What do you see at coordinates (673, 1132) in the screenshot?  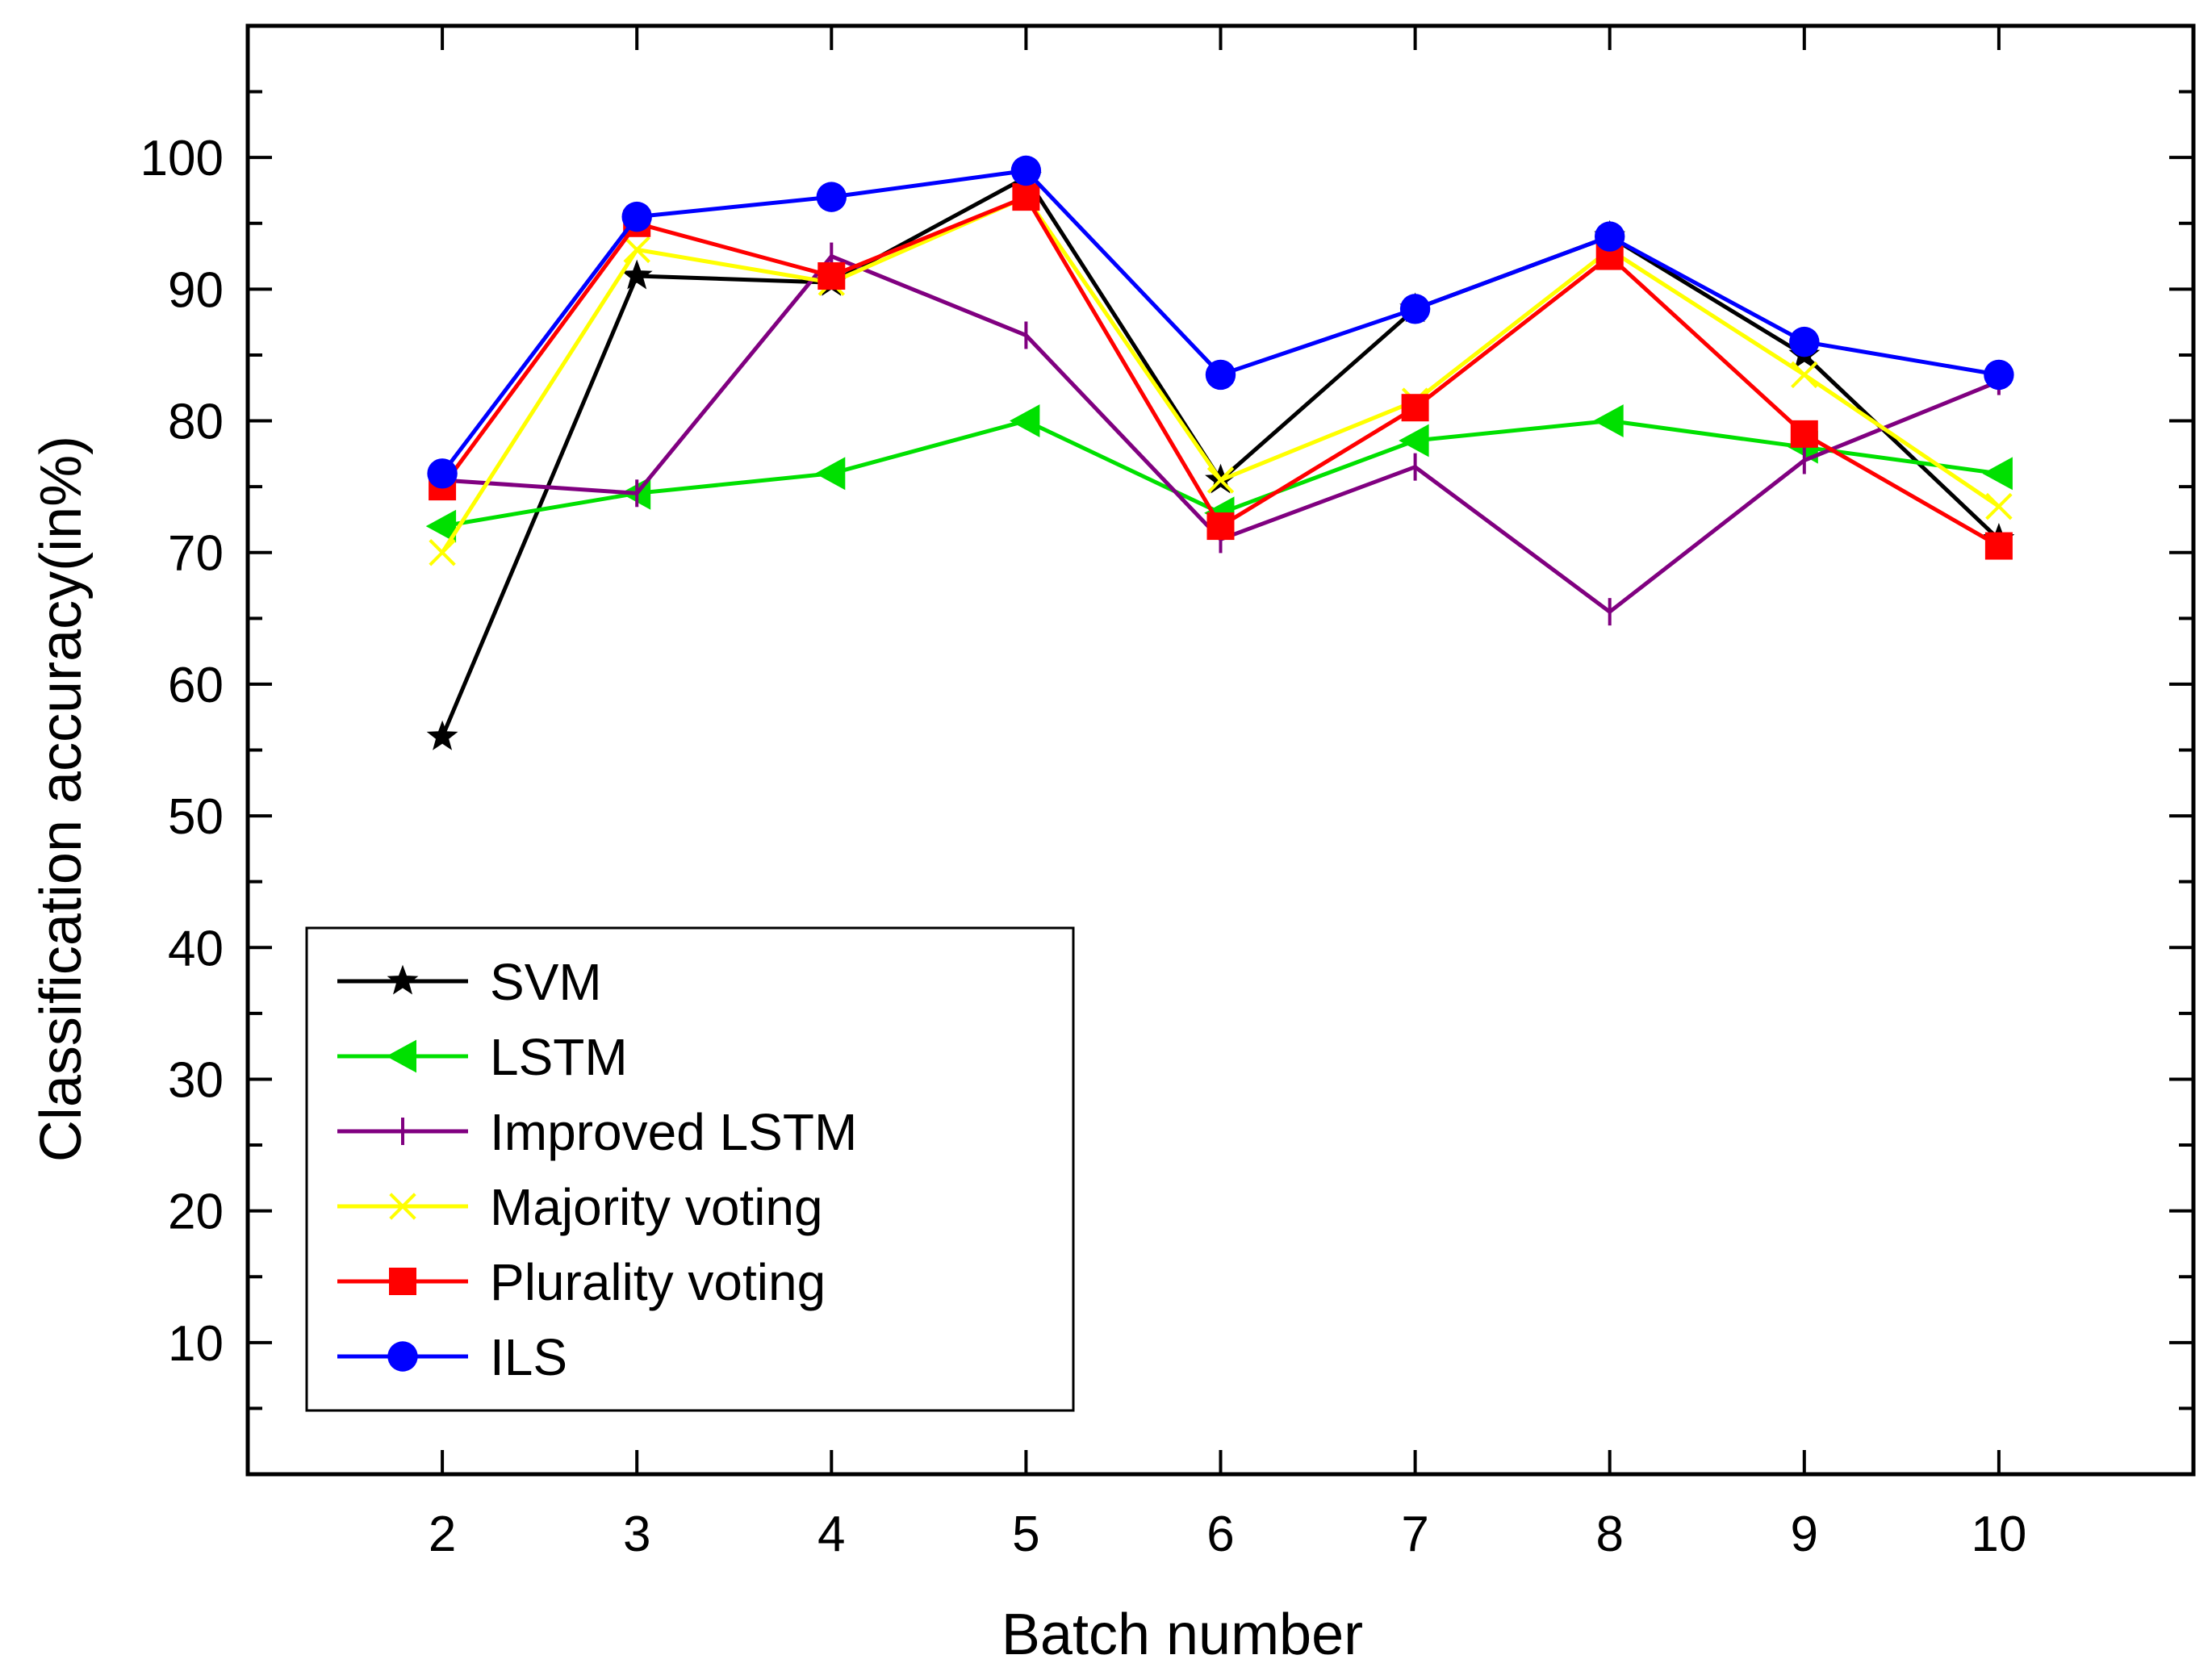 I see `legend-label: Improved LSTM` at bounding box center [673, 1132].